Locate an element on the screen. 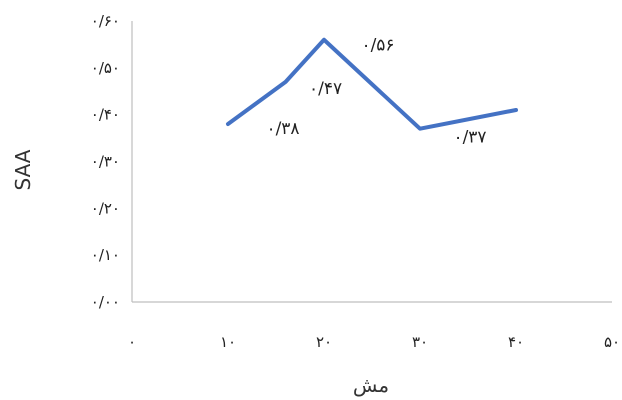 The height and width of the screenshot is (400, 622). y-tick-label: ۰/۳۰ is located at coordinates (105, 162).